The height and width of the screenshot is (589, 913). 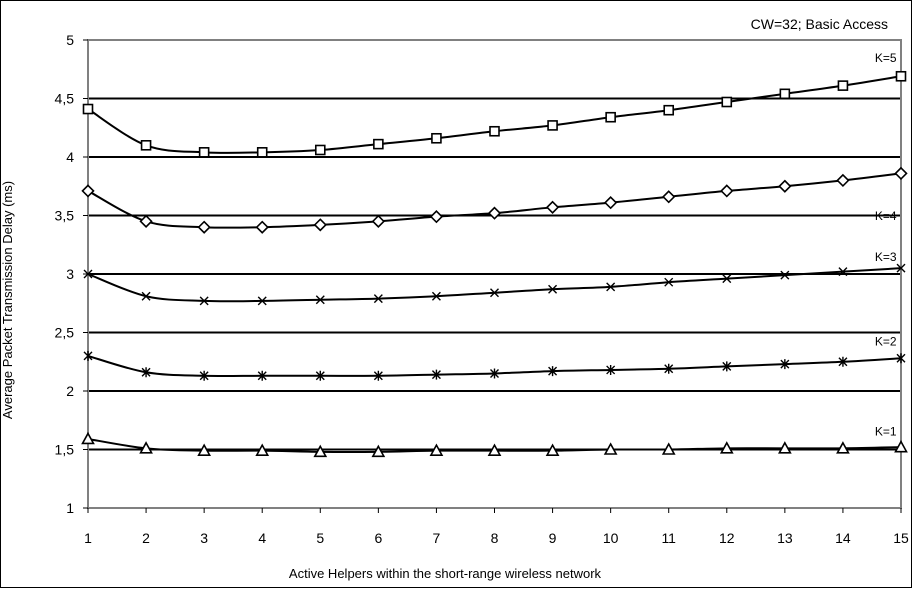 I want to click on x-tick-label: 1, so click(x=88, y=538).